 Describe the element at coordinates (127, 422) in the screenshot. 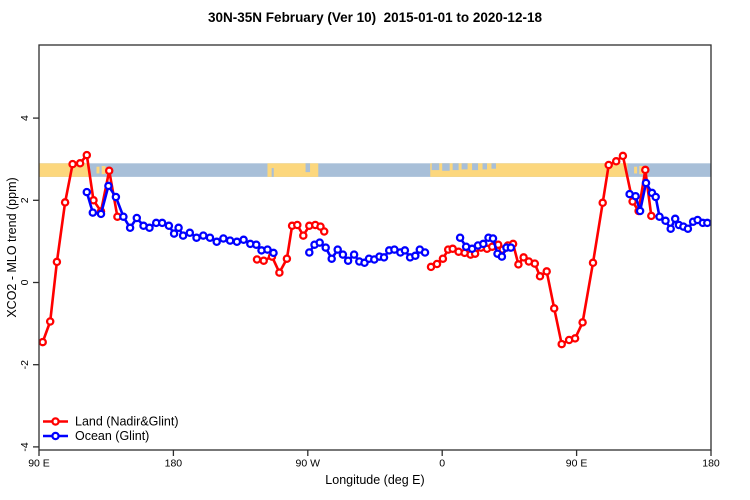

I see `legend-label-land: Land (Nadir&Glint)` at that location.